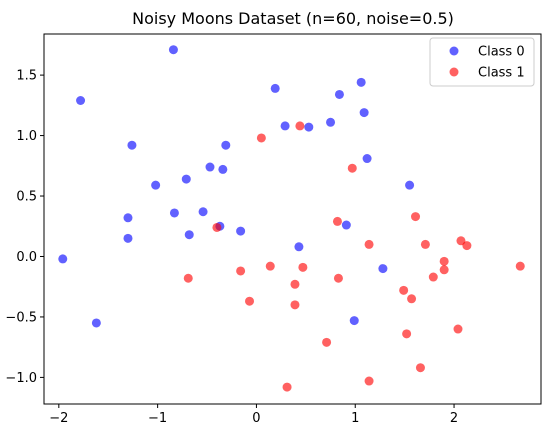  Describe the element at coordinates (454, 418) in the screenshot. I see `x-tick-label: 2` at that location.